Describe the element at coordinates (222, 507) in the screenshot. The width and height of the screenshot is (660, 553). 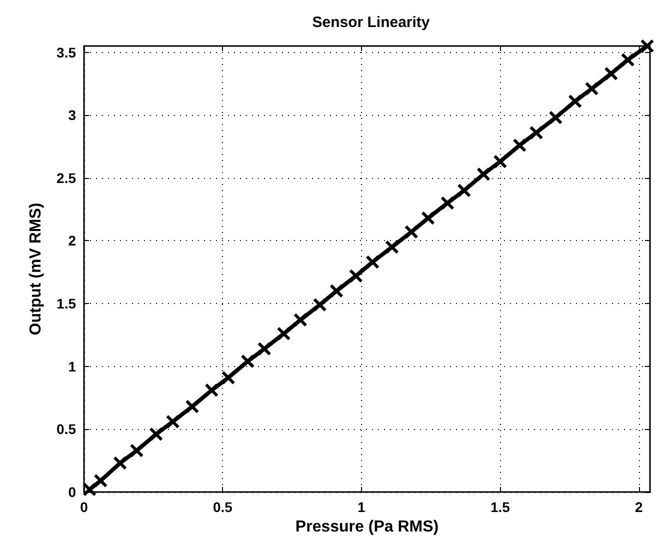
I see `x-tick-label: 0.5` at that location.